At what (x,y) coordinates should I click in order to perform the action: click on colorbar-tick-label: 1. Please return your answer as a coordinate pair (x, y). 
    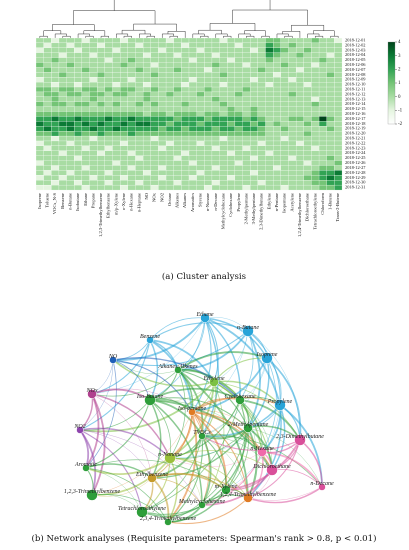
    Looking at the image, I should click on (399, 83).